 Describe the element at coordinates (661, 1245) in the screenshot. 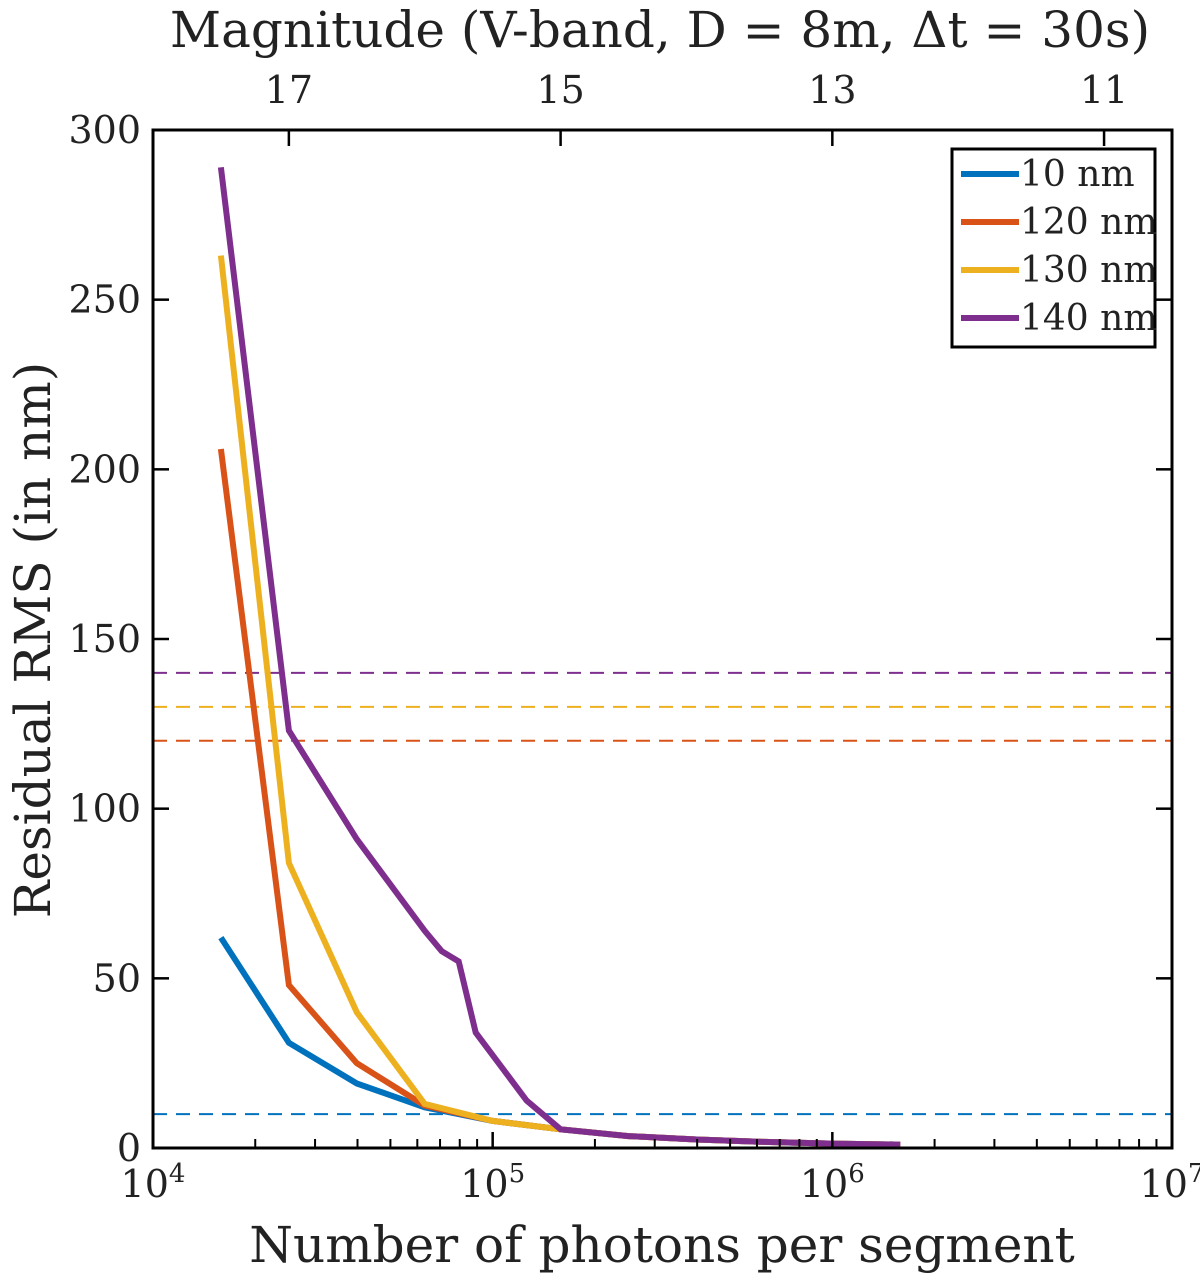

I see `x-axis-title: Number of photons per segment` at that location.